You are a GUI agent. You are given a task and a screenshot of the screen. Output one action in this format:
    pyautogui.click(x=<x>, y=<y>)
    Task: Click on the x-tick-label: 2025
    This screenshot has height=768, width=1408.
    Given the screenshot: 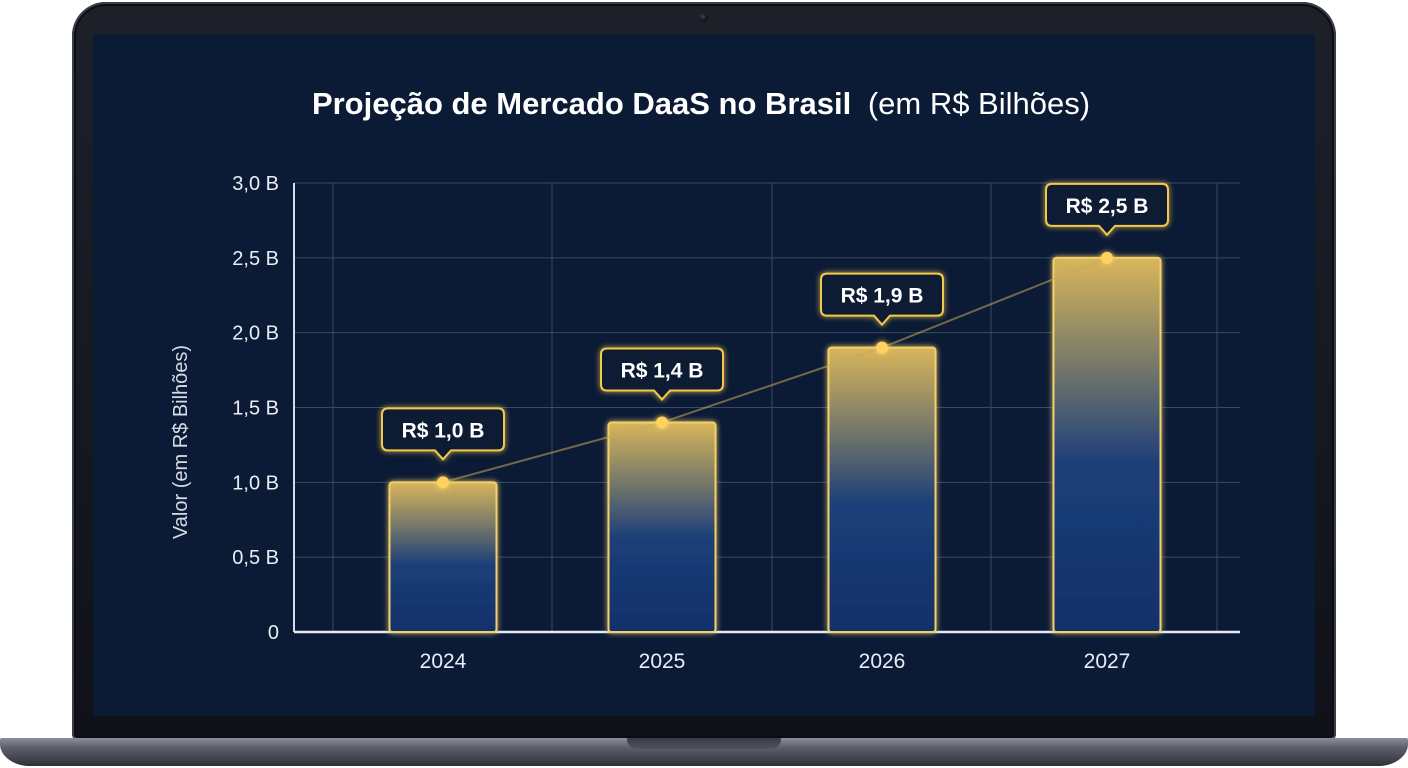 What is the action you would take?
    pyautogui.click(x=662, y=661)
    